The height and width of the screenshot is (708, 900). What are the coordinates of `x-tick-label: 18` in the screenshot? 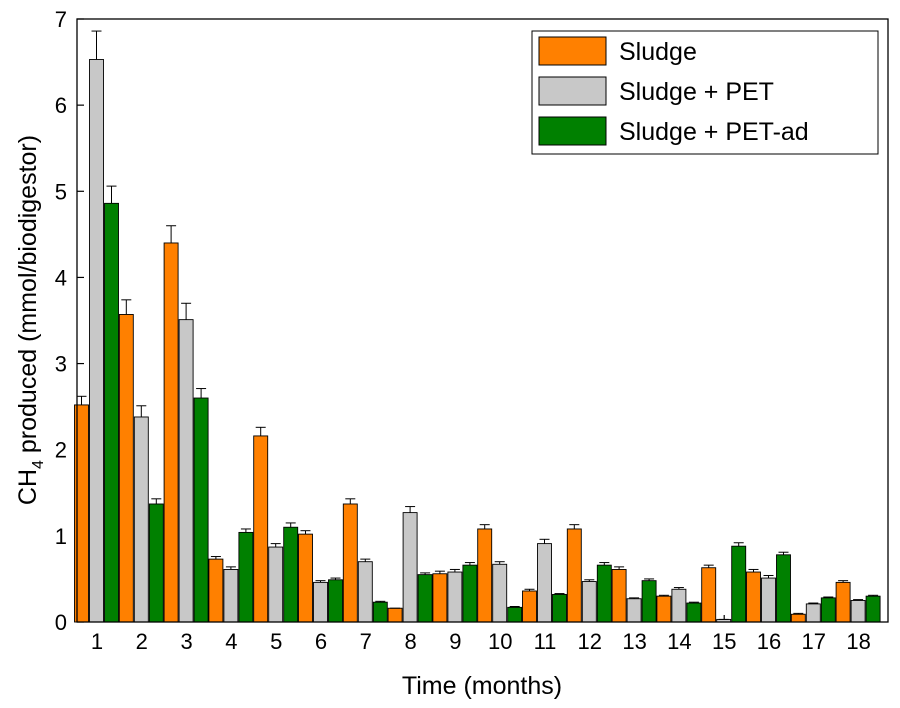 It's located at (858, 641).